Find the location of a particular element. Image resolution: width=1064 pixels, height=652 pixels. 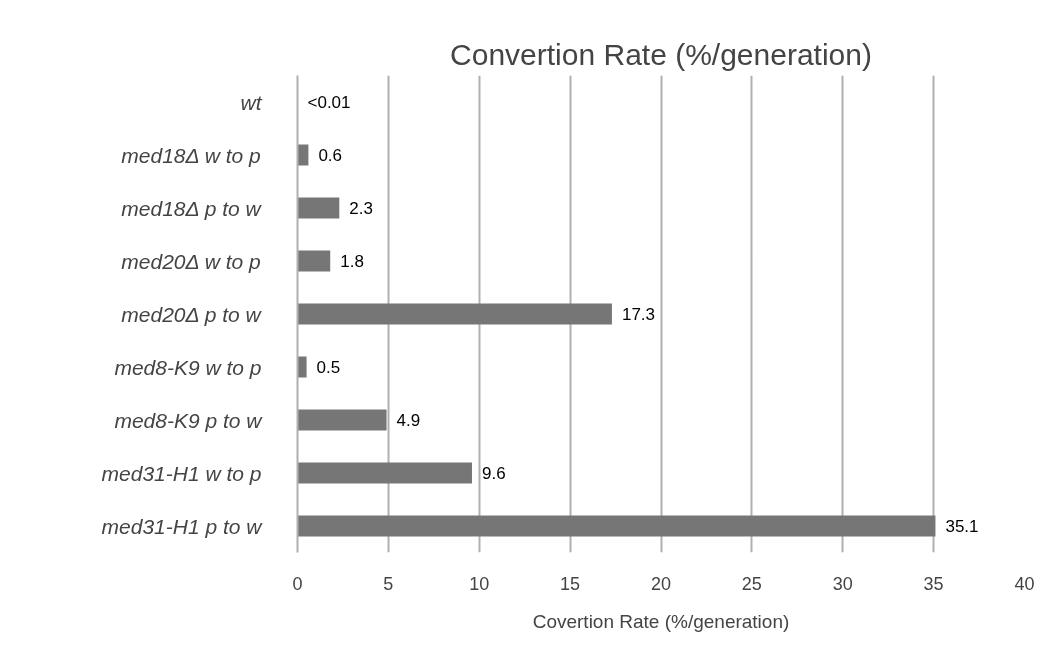

x-tick-label: 10 is located at coordinates (479, 583).